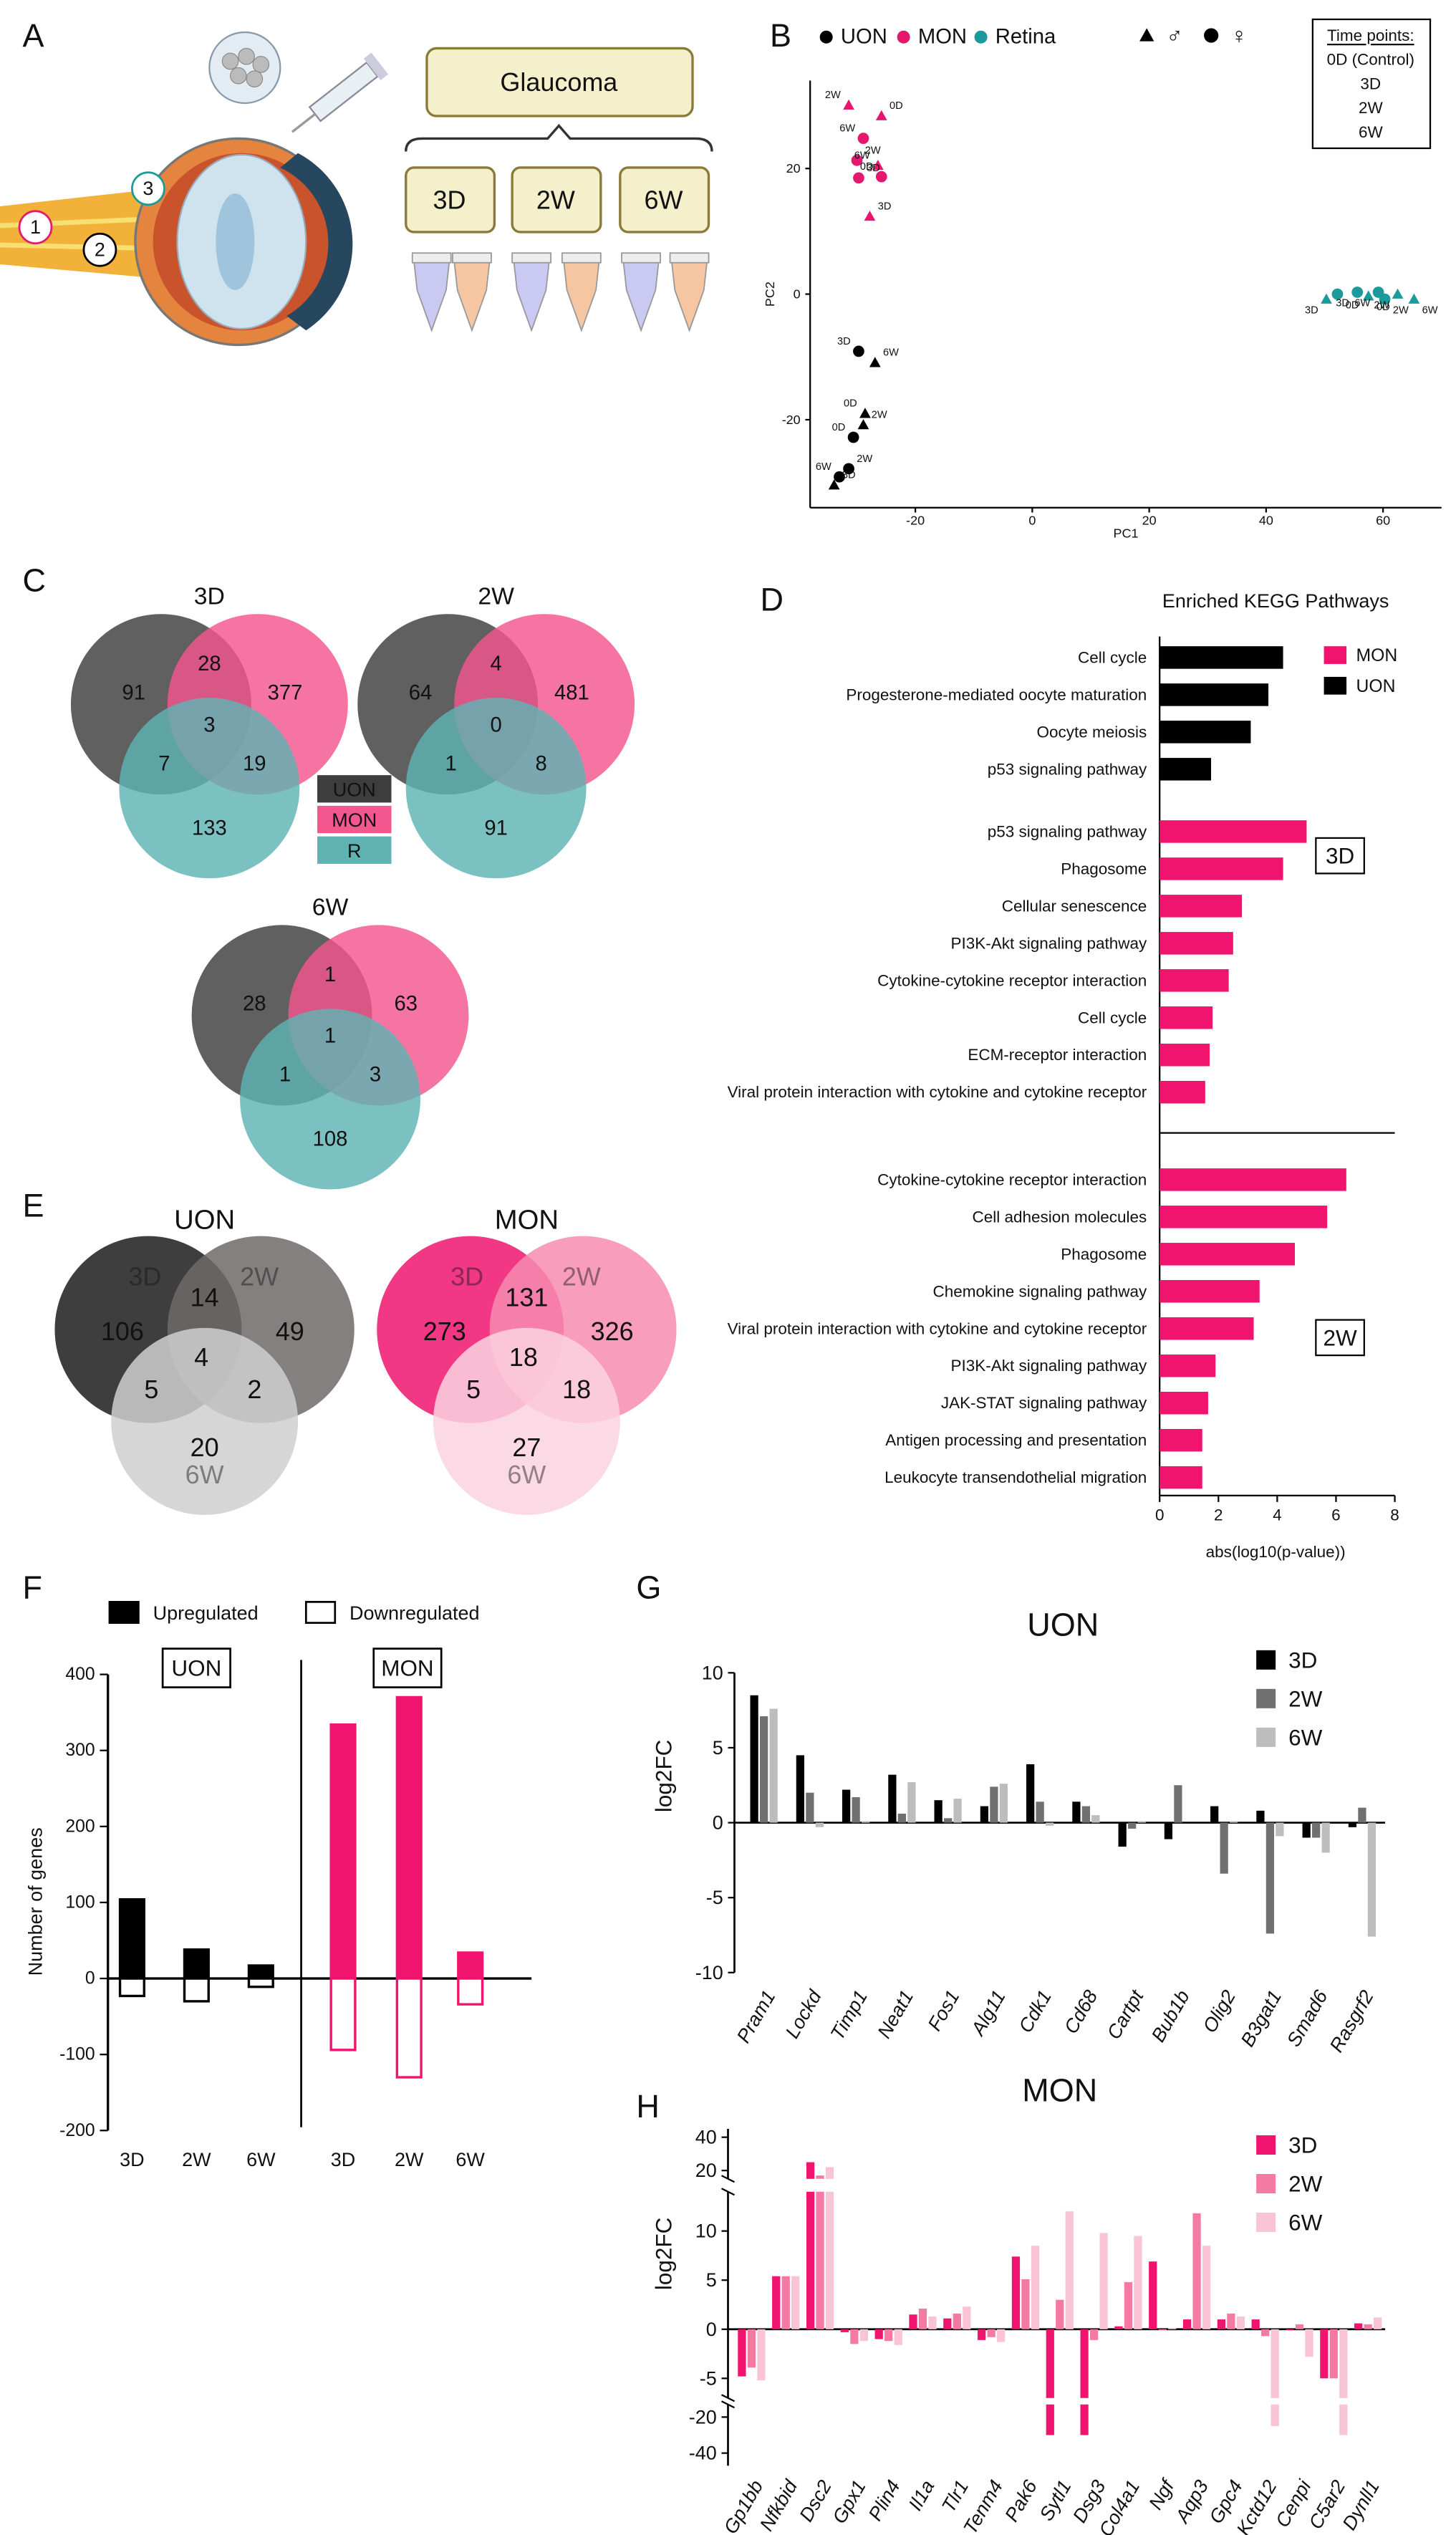 This screenshot has width=1456, height=2535. What do you see at coordinates (955, 2496) in the screenshot?
I see `x-tick-label: Tlr1` at bounding box center [955, 2496].